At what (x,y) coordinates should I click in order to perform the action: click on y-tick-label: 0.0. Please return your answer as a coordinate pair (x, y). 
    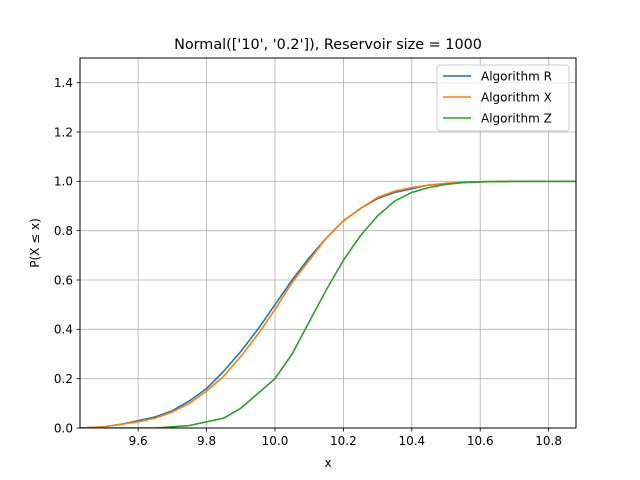
    Looking at the image, I should click on (63, 428).